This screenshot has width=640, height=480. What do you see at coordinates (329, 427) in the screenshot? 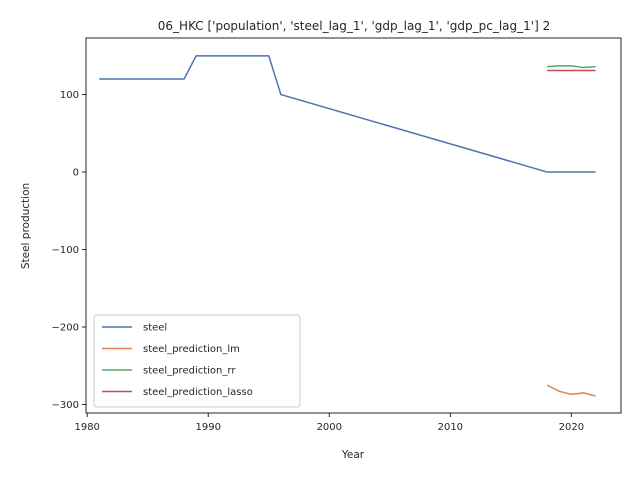
I see `x-tick-label: 2000` at bounding box center [329, 427].